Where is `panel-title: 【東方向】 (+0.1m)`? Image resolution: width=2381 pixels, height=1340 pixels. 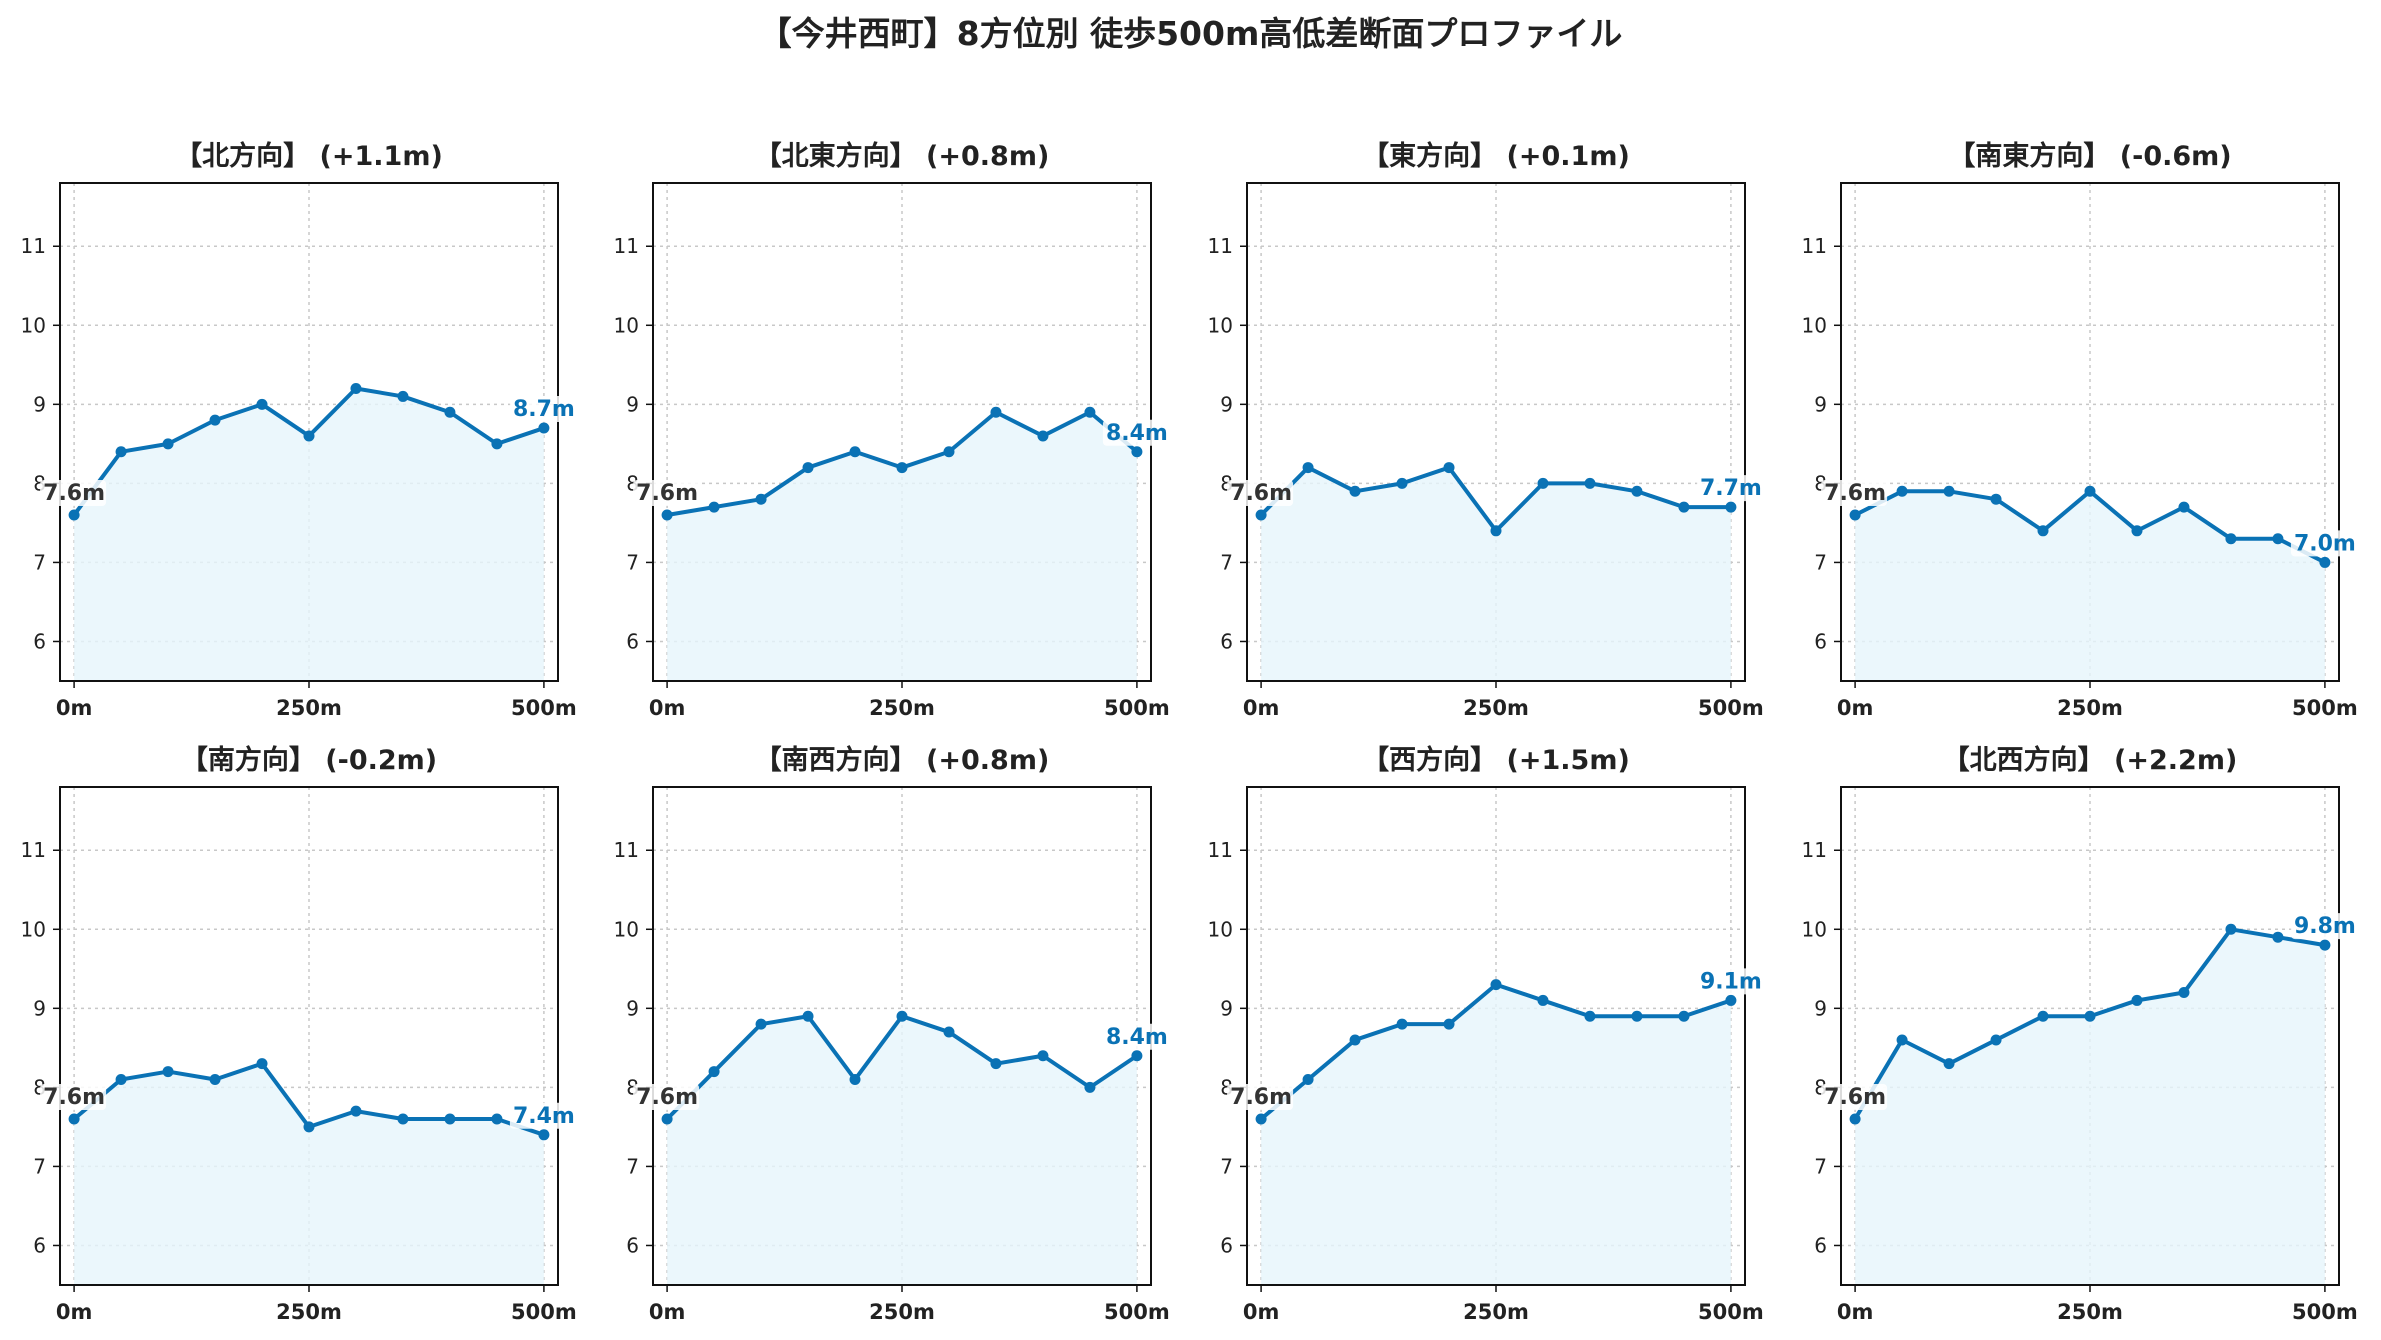 panel-title: 【東方向】 (+0.1m) is located at coordinates (1496, 156).